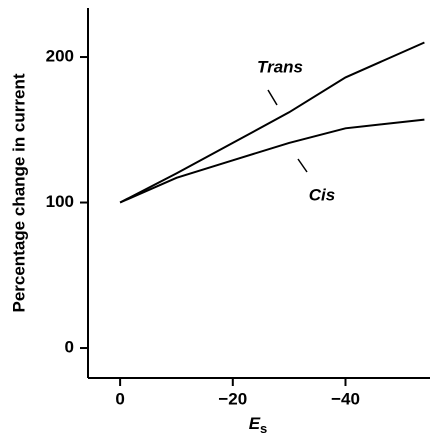 The image size is (443, 439). Describe the element at coordinates (18, 192) in the screenshot. I see `y-axis-label: Percentage change in current` at that location.